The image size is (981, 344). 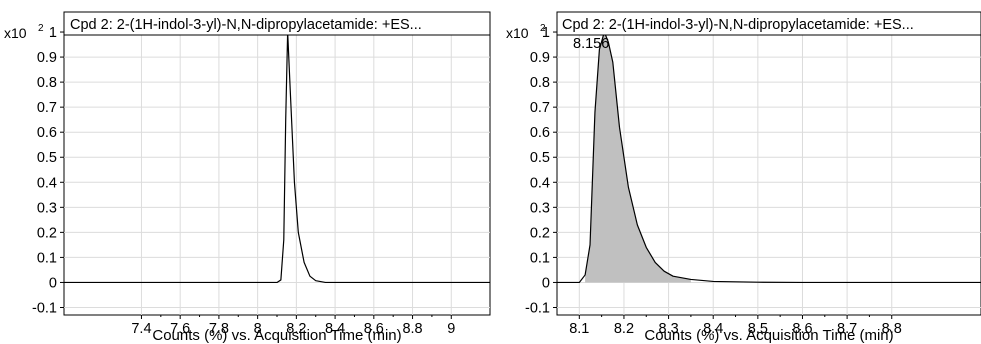 I want to click on x-tick-label: 7.4, so click(x=141, y=329).